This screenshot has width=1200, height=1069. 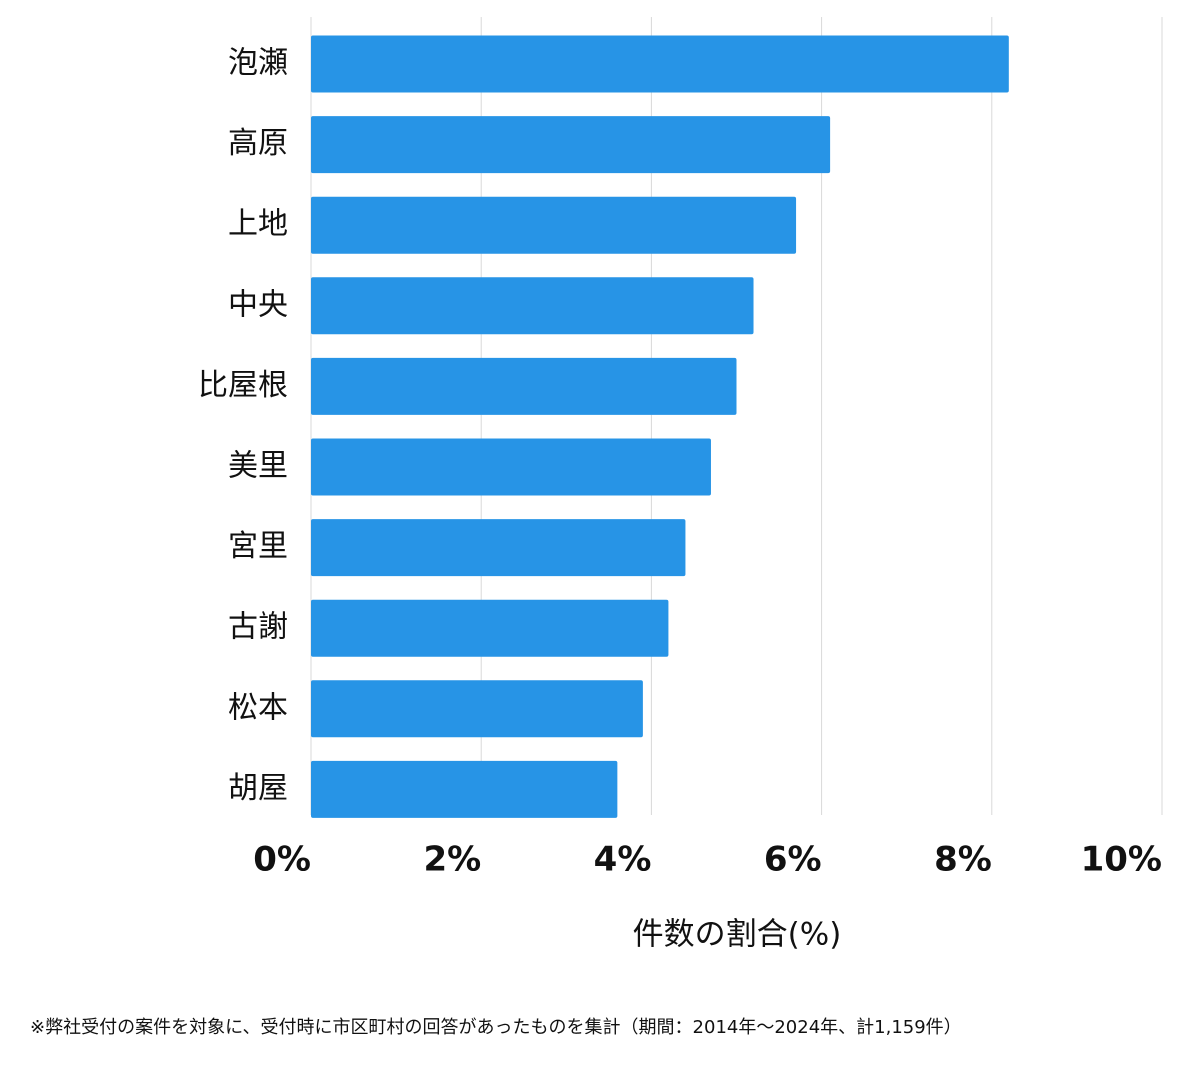 What do you see at coordinates (258, 63) in the screenshot?
I see `y-tick-label: 泡瀬` at bounding box center [258, 63].